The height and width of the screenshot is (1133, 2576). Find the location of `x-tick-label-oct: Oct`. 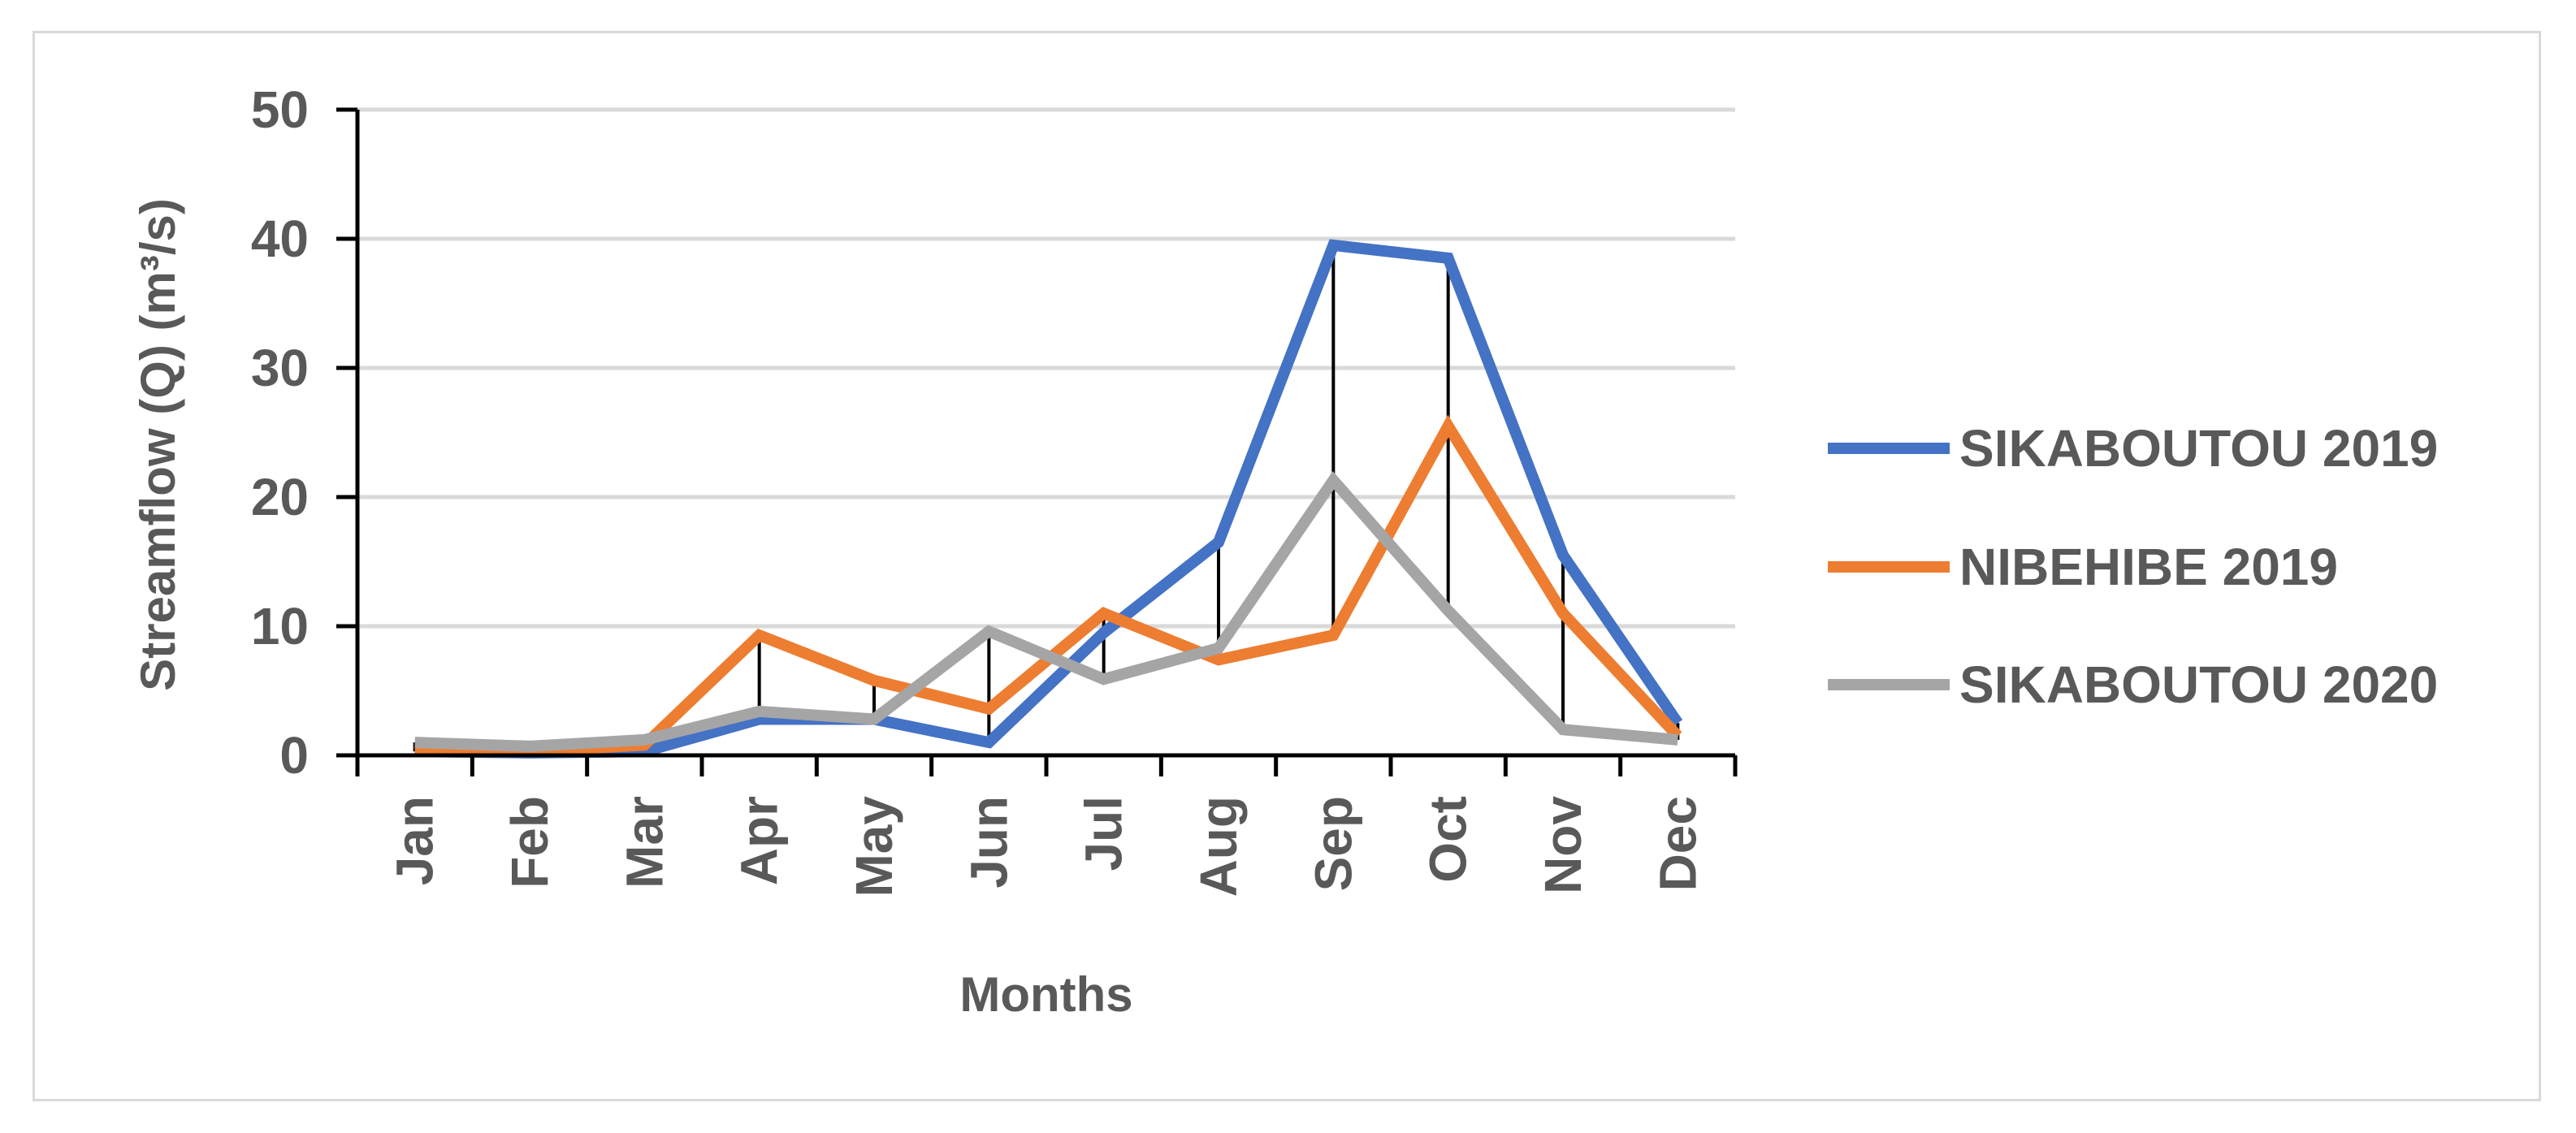

x-tick-label-oct: Oct is located at coordinates (1448, 839).